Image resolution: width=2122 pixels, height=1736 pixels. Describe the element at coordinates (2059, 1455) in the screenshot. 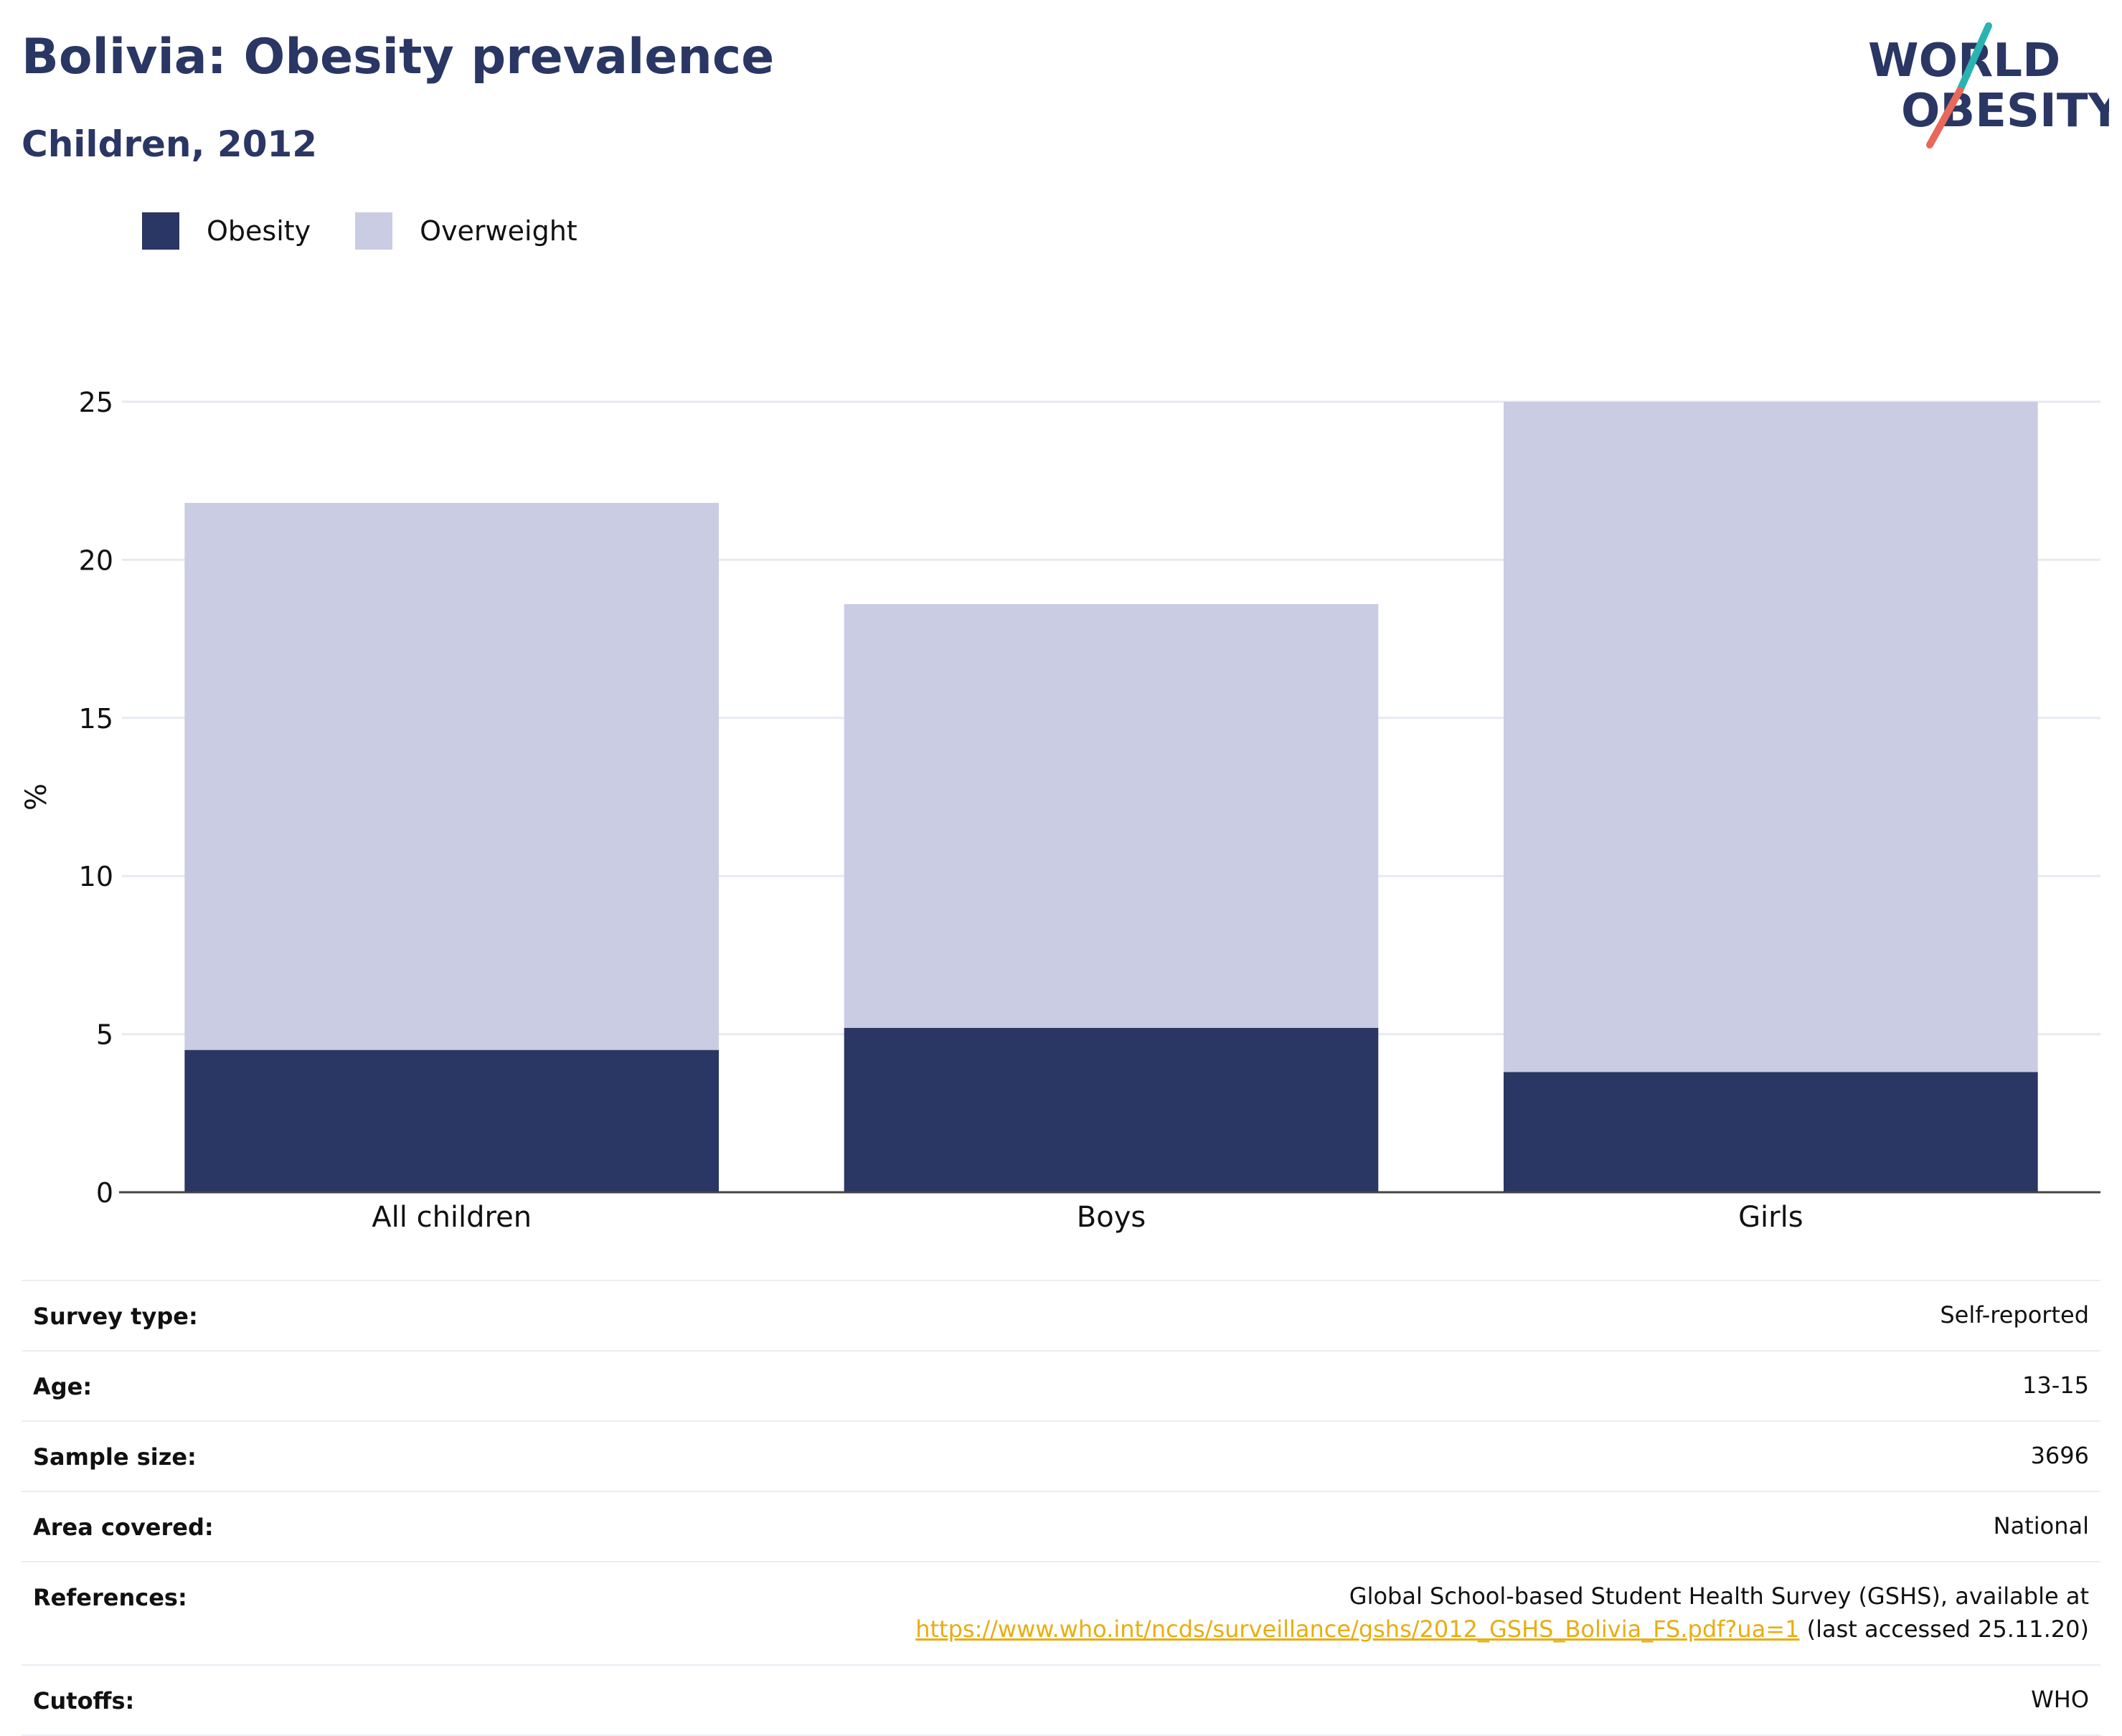

I see `info-value: 3696` at that location.